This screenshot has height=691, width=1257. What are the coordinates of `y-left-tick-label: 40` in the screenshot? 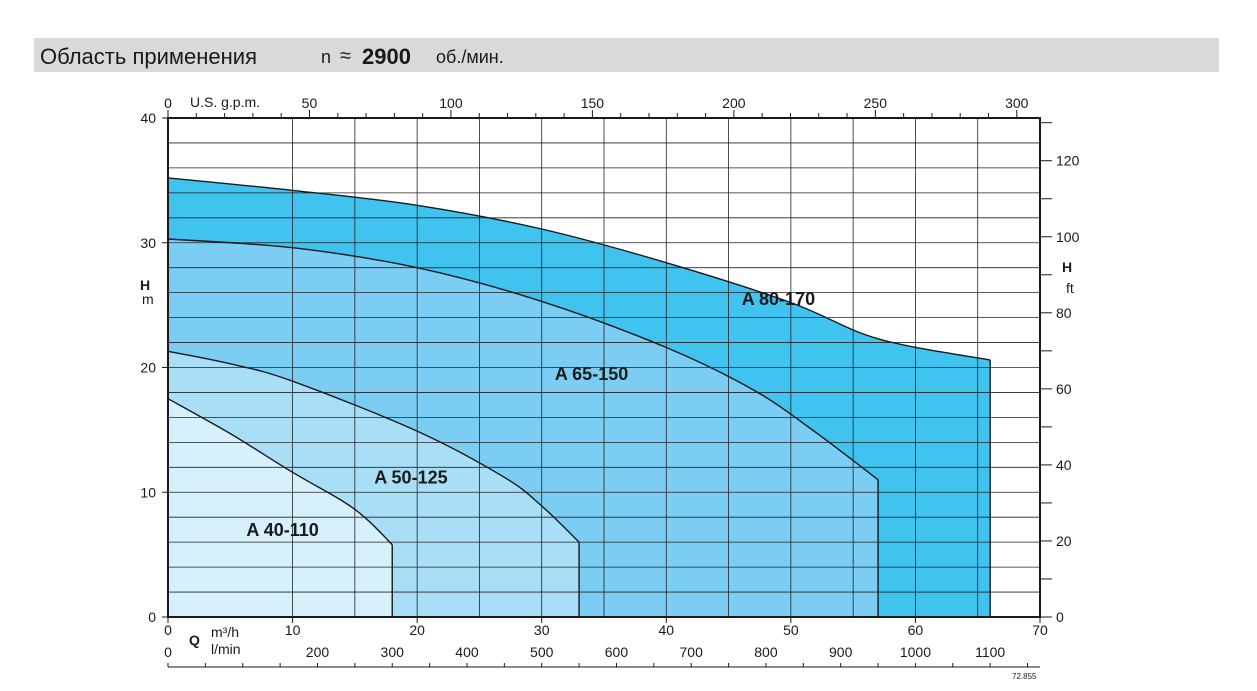 It's located at (148, 118).